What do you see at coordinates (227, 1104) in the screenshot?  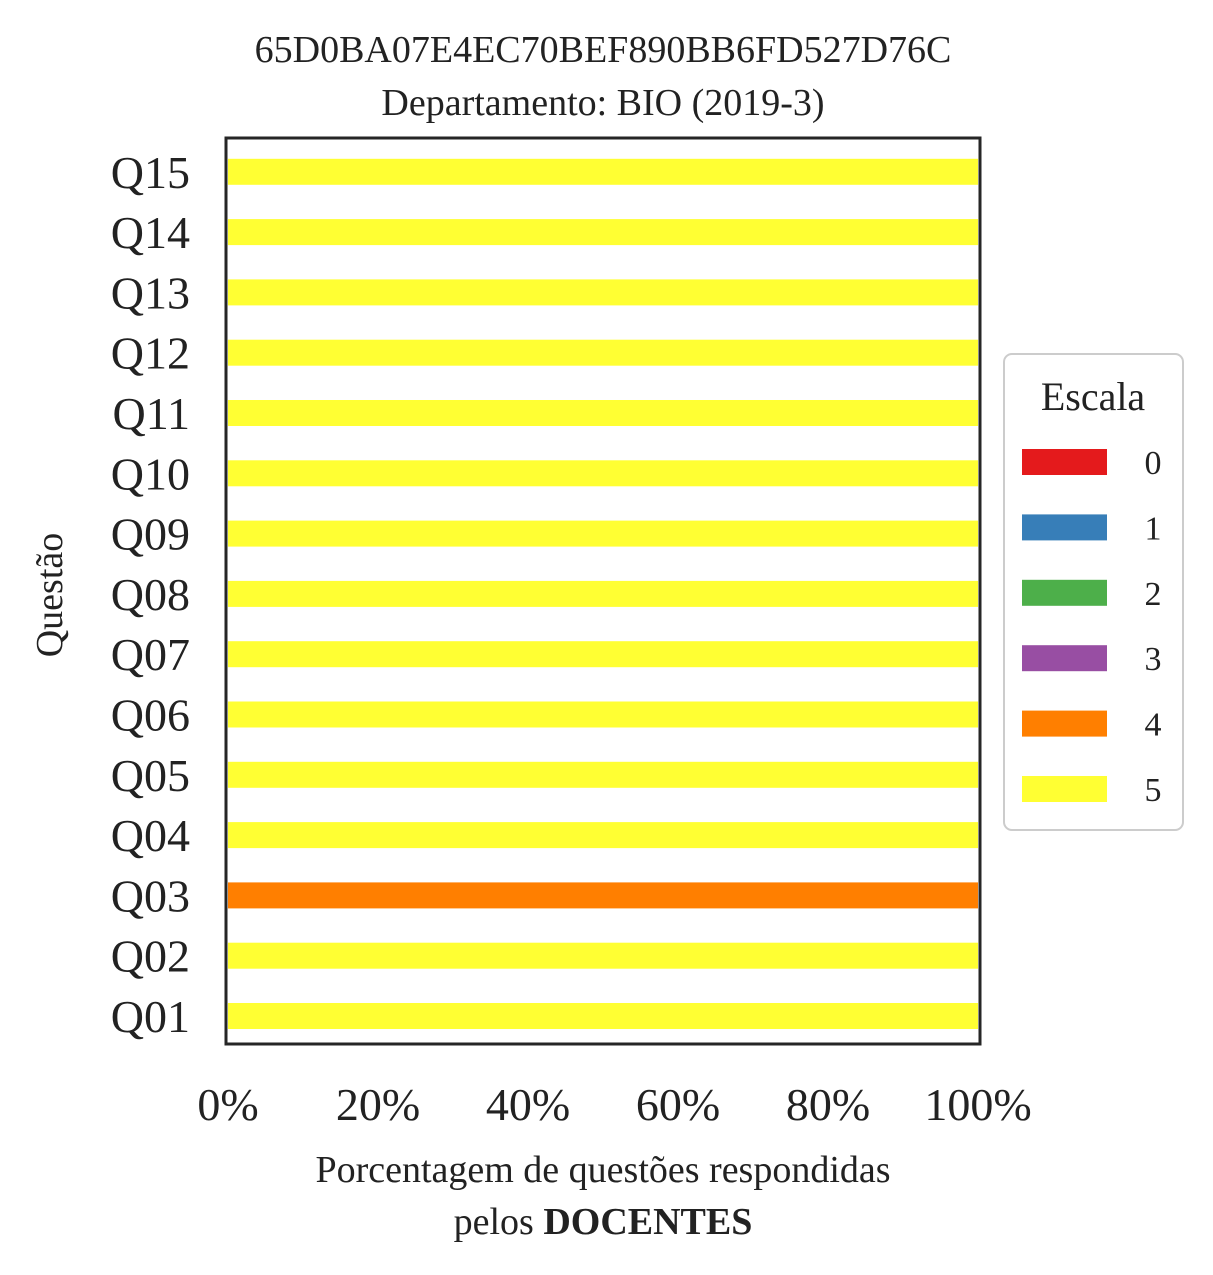 I see `x-tick-label-0: 0%` at bounding box center [227, 1104].